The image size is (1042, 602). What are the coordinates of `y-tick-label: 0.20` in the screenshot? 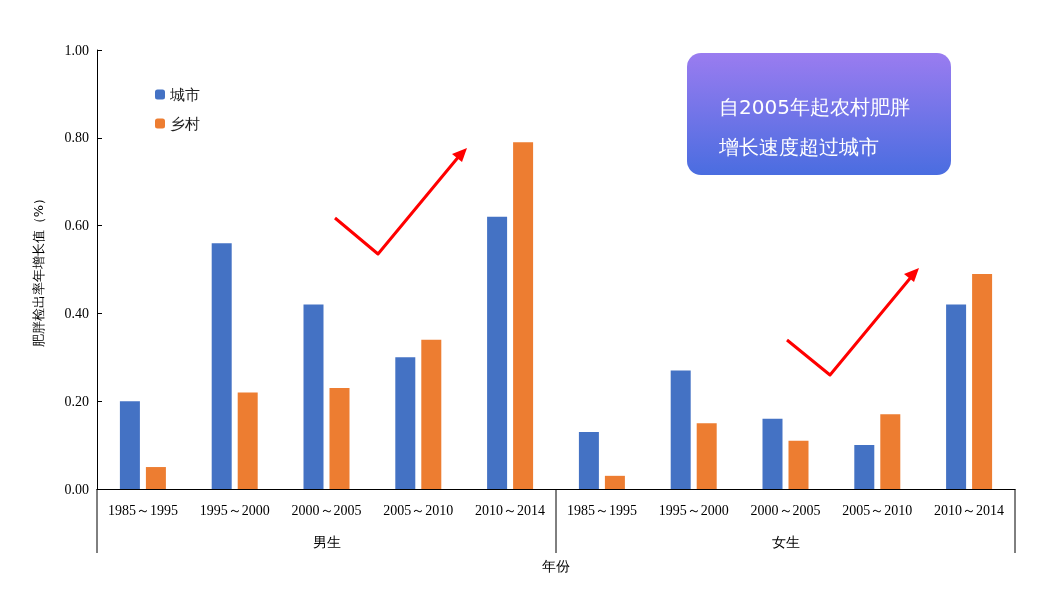 It's located at (76, 401).